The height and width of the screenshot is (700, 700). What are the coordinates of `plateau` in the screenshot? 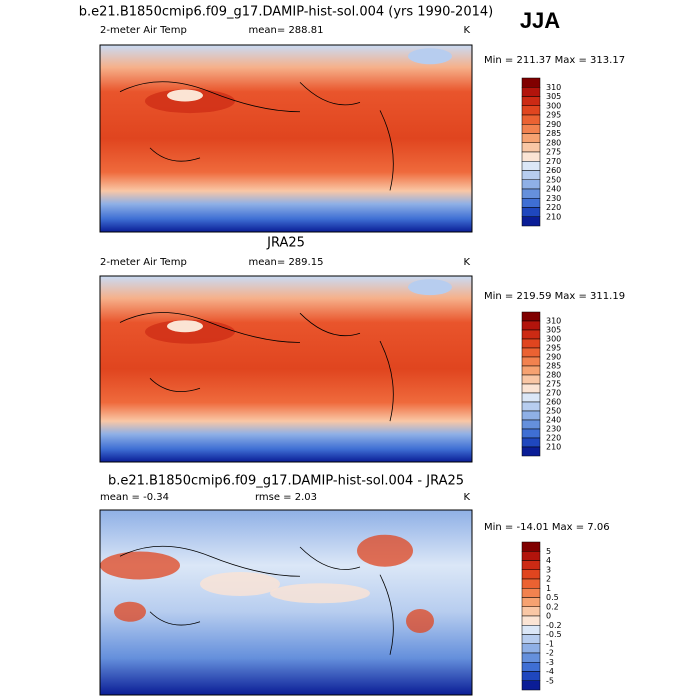 It's located at (185, 95).